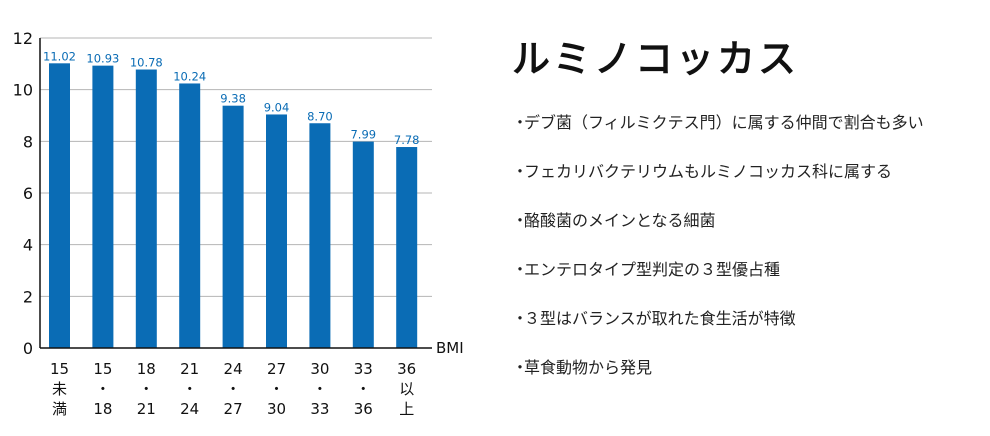 The height and width of the screenshot is (436, 990). What do you see at coordinates (59, 389) in the screenshot?
I see `x-tick-label: 未` at bounding box center [59, 389].